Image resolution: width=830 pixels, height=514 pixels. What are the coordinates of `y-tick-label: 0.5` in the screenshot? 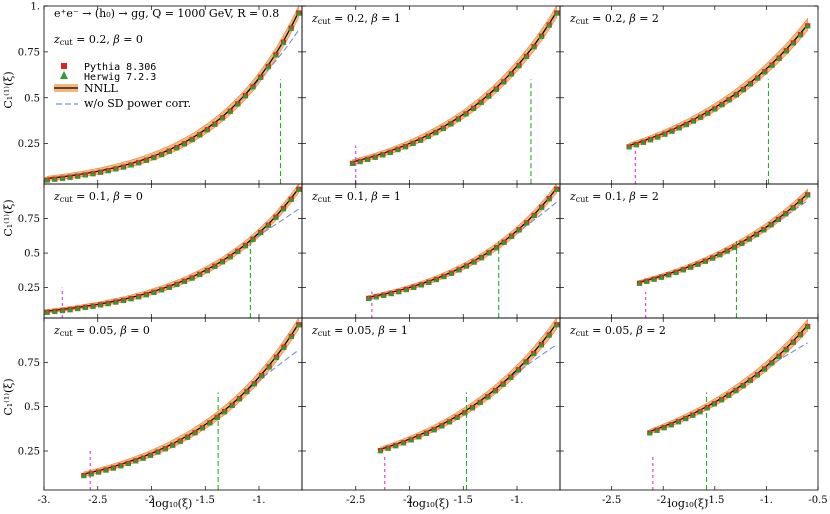 It's located at (32, 407).